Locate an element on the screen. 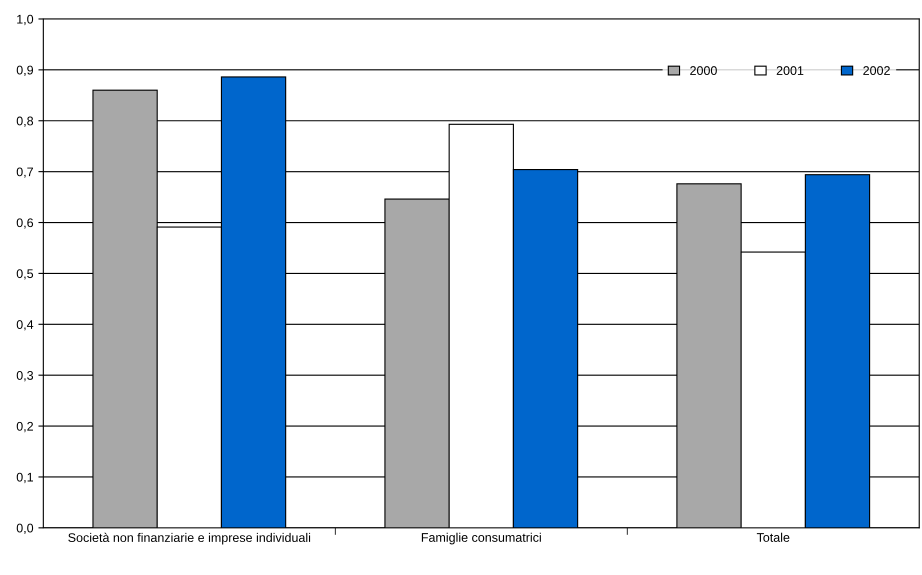 The image size is (922, 575). y-tick-label: 0,7 is located at coordinates (24, 172).